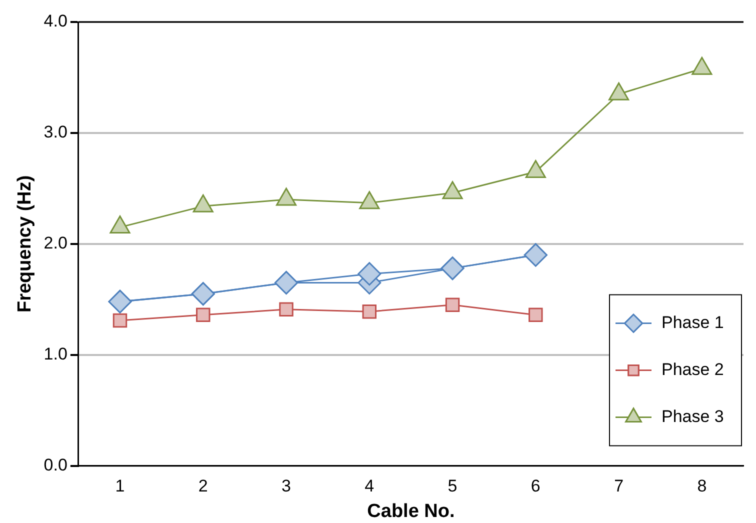 The width and height of the screenshot is (756, 523). What do you see at coordinates (56, 21) in the screenshot?
I see `y-tick-label: 4.0` at bounding box center [56, 21].